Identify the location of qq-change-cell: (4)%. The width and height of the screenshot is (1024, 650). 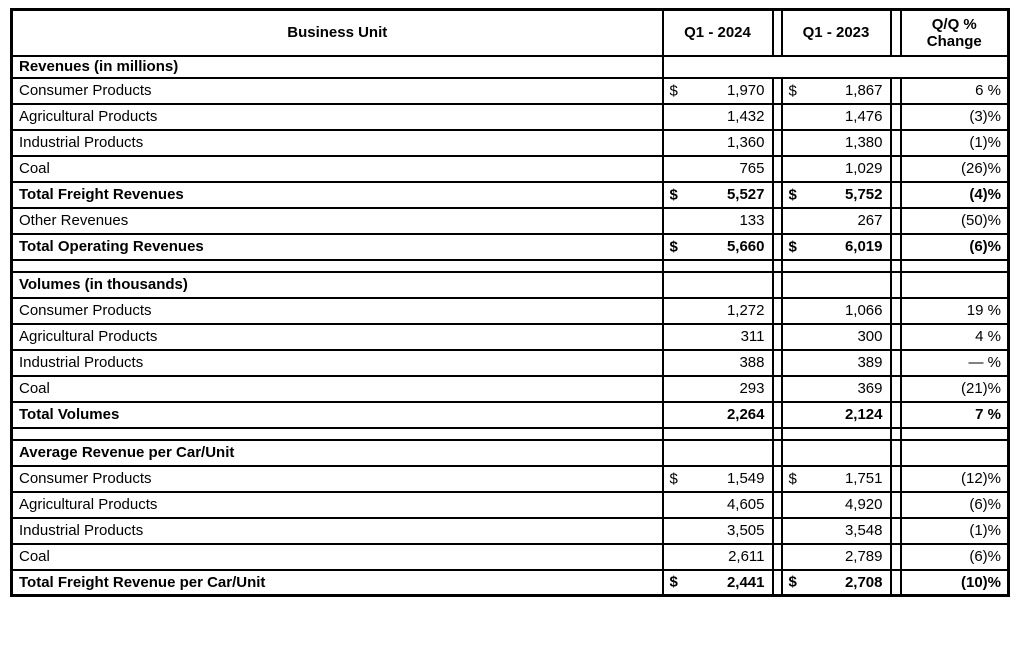
(954, 194).